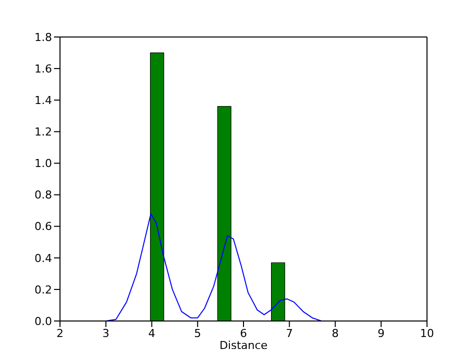 Image resolution: width=474 pixels, height=357 pixels. What do you see at coordinates (43, 101) in the screenshot?
I see `y-tick-label: 1.4` at bounding box center [43, 101].